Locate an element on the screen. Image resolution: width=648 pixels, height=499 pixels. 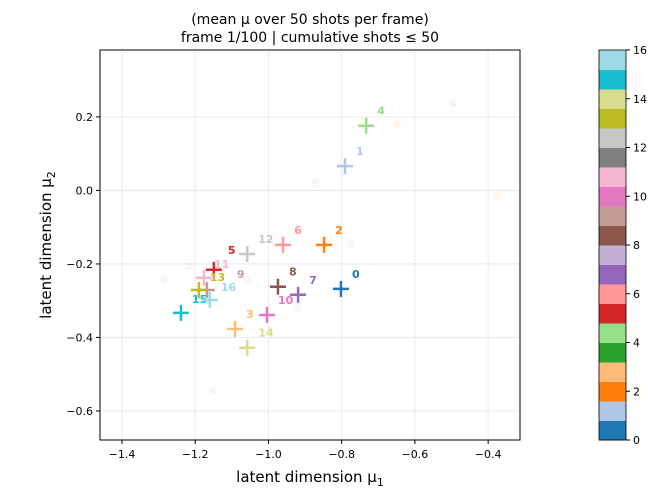
mean-marker-7: 7 is located at coordinates (303, 288).